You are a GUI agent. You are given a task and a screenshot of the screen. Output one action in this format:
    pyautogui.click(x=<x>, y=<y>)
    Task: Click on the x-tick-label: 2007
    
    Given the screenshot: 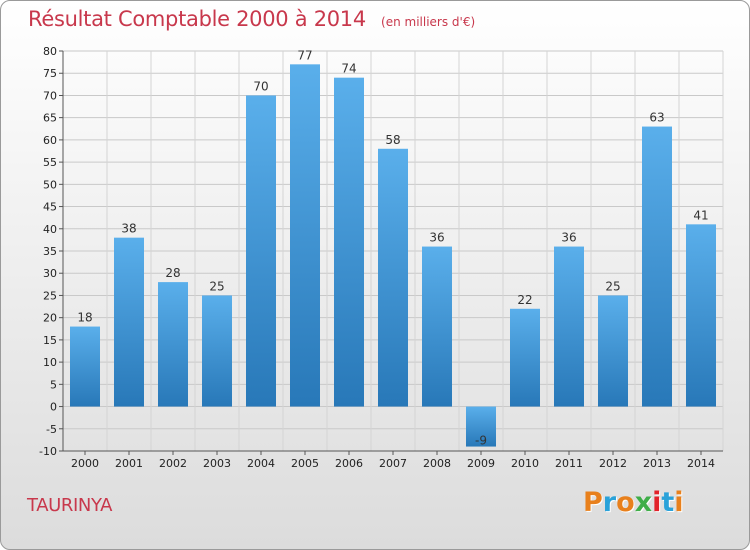 What is the action you would take?
    pyautogui.click(x=393, y=463)
    